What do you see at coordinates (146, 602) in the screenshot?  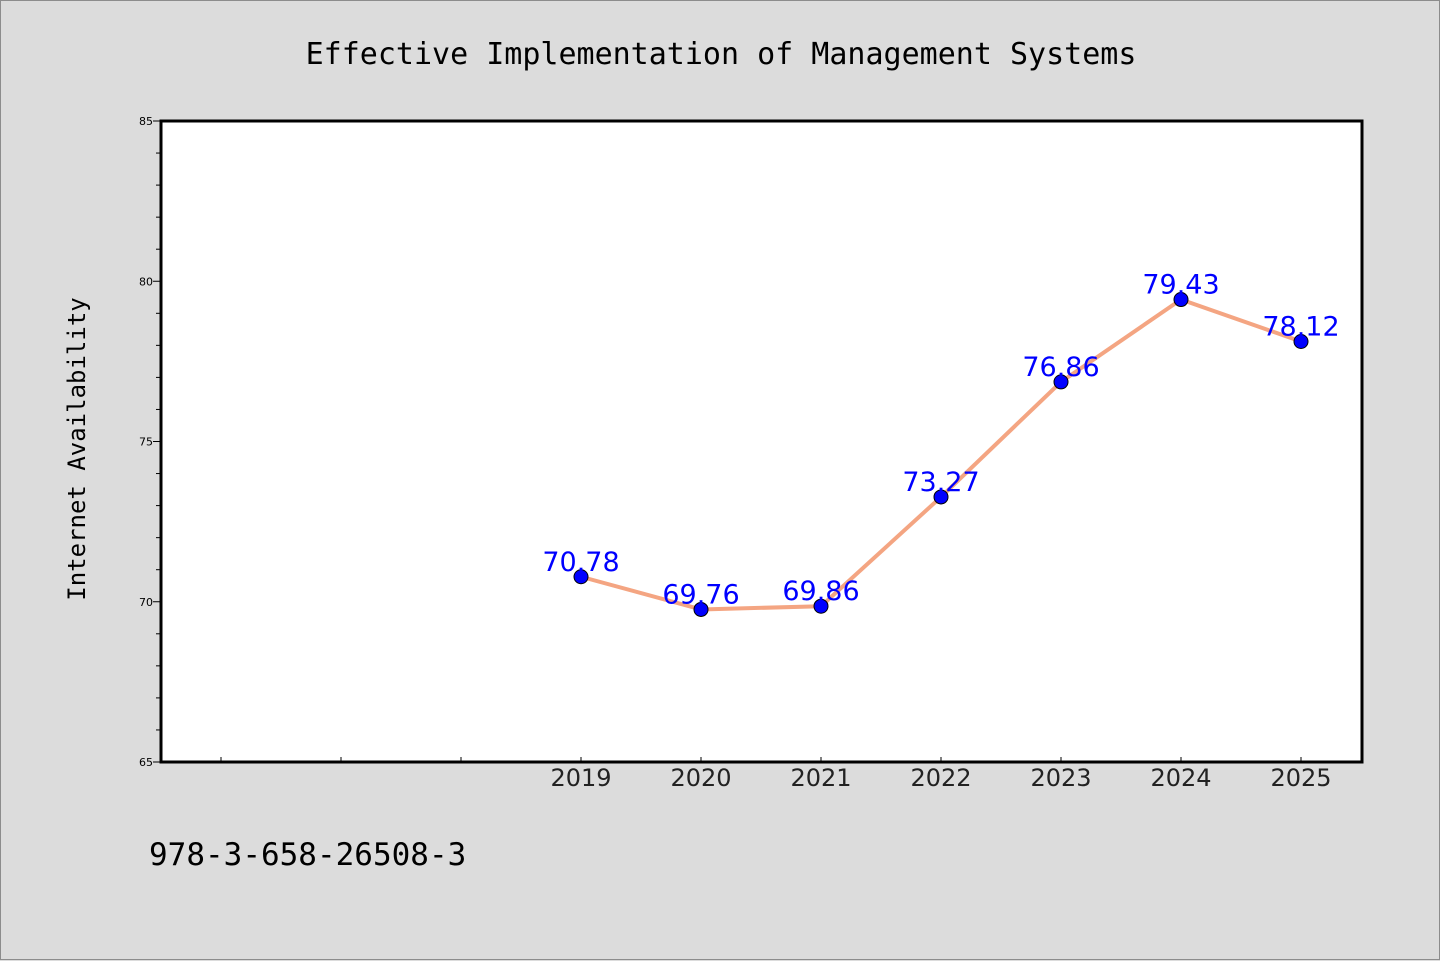 I see `y-tick-label: 70` at bounding box center [146, 602].